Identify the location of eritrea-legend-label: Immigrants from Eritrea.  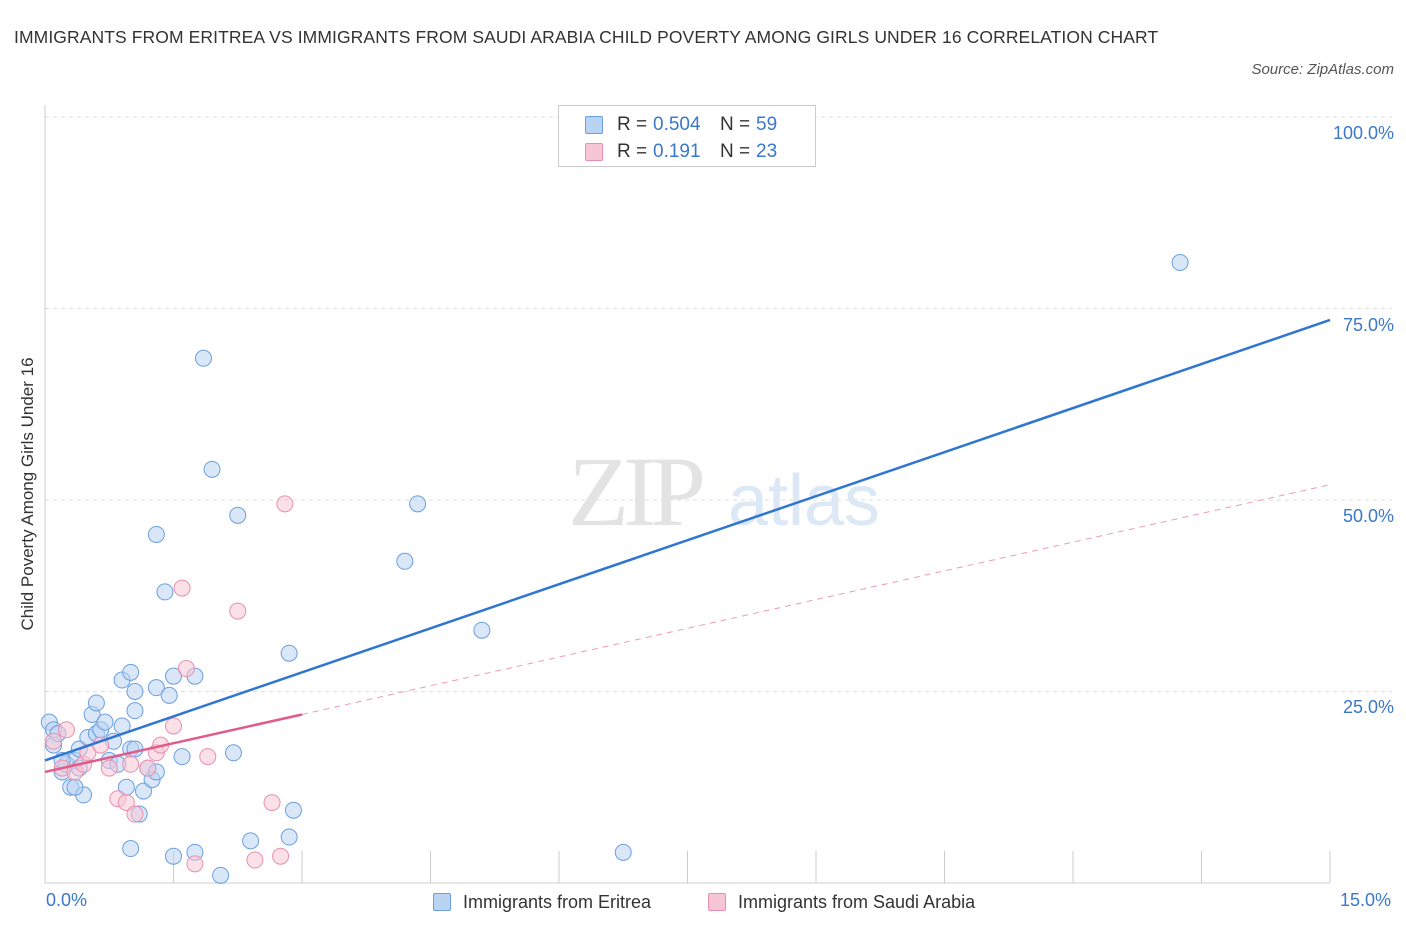
(557, 901).